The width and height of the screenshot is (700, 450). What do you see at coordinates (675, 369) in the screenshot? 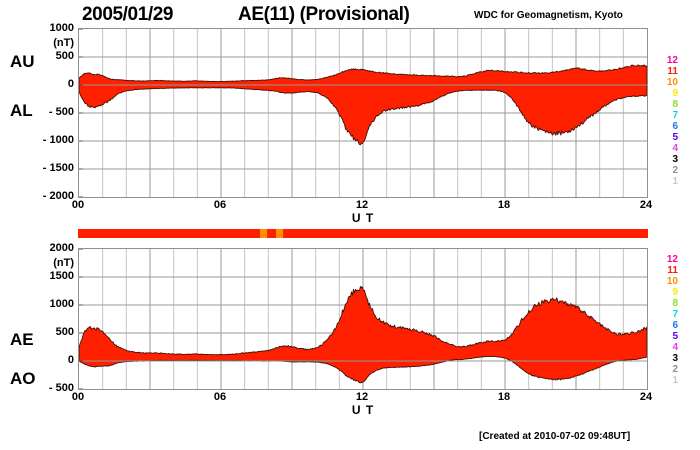
I see `legend-item-2-bottom: 2` at bounding box center [675, 369].